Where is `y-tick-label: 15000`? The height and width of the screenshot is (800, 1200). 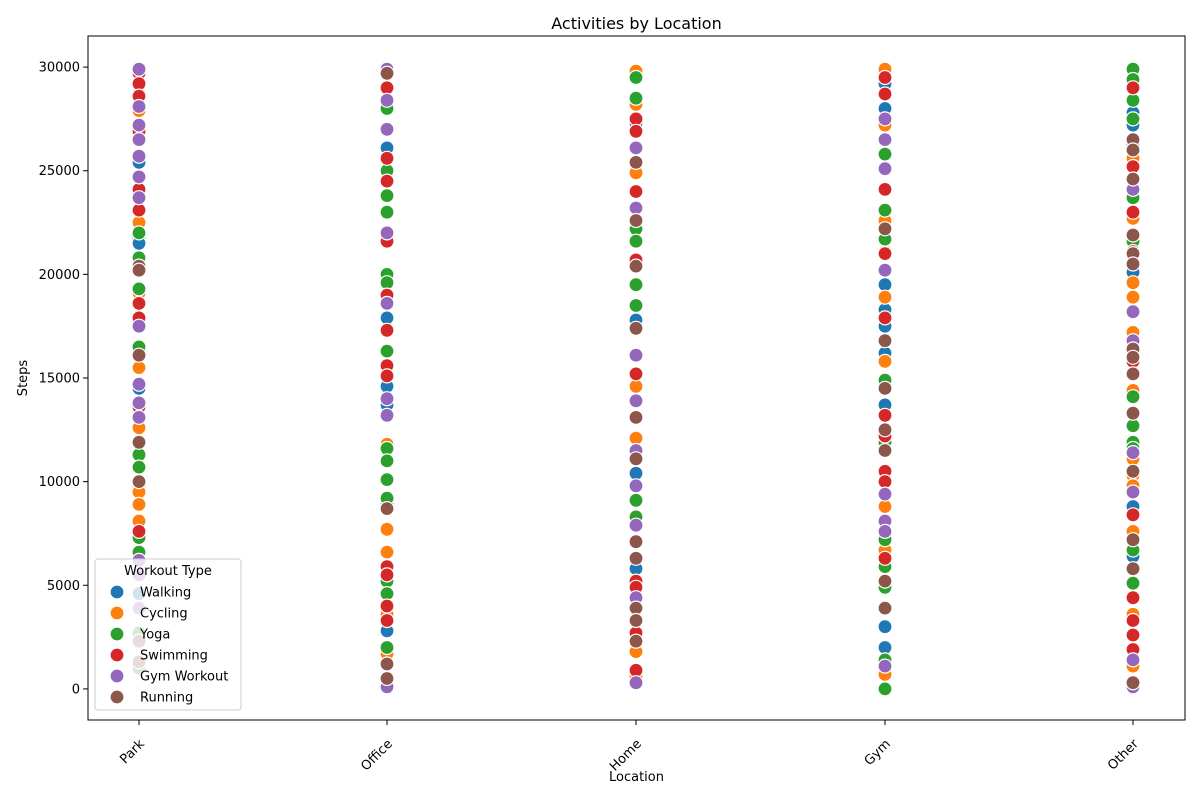 y-tick-label: 15000 is located at coordinates (59, 379).